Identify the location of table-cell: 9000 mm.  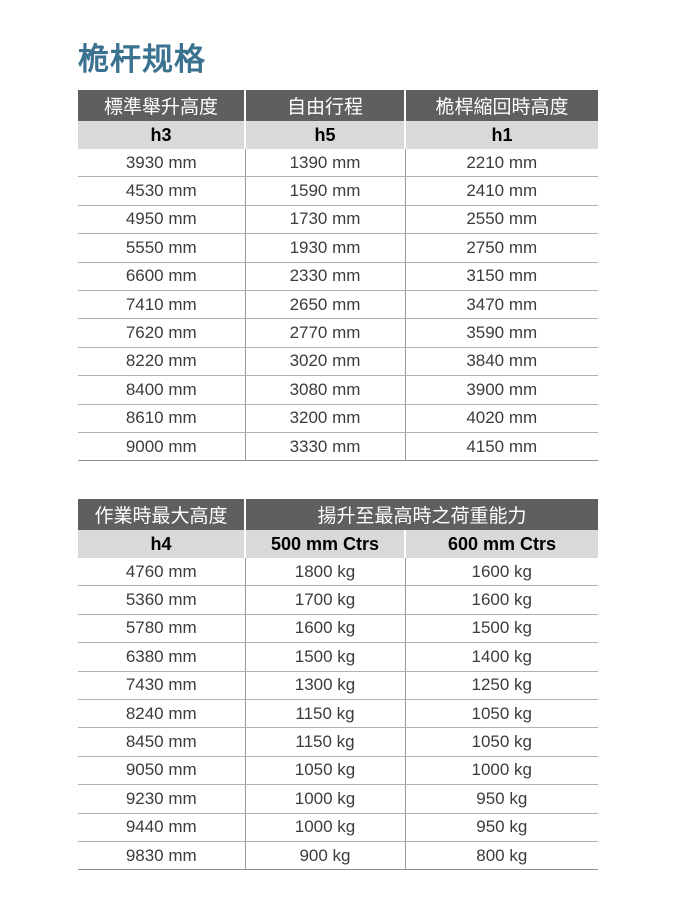
(161, 447).